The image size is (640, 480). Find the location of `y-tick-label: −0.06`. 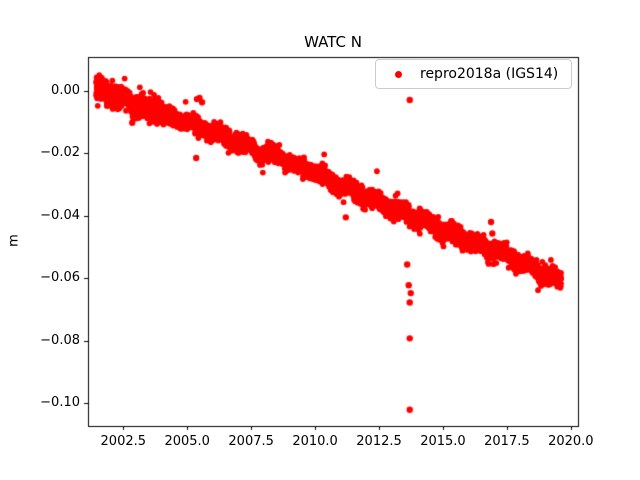

y-tick-label: −0.06 is located at coordinates (60, 278).